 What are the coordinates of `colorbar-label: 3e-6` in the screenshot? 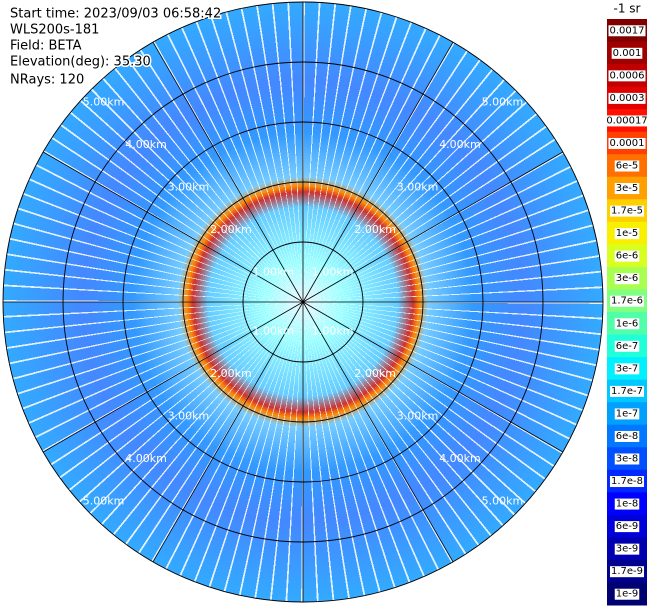 It's located at (627, 278).